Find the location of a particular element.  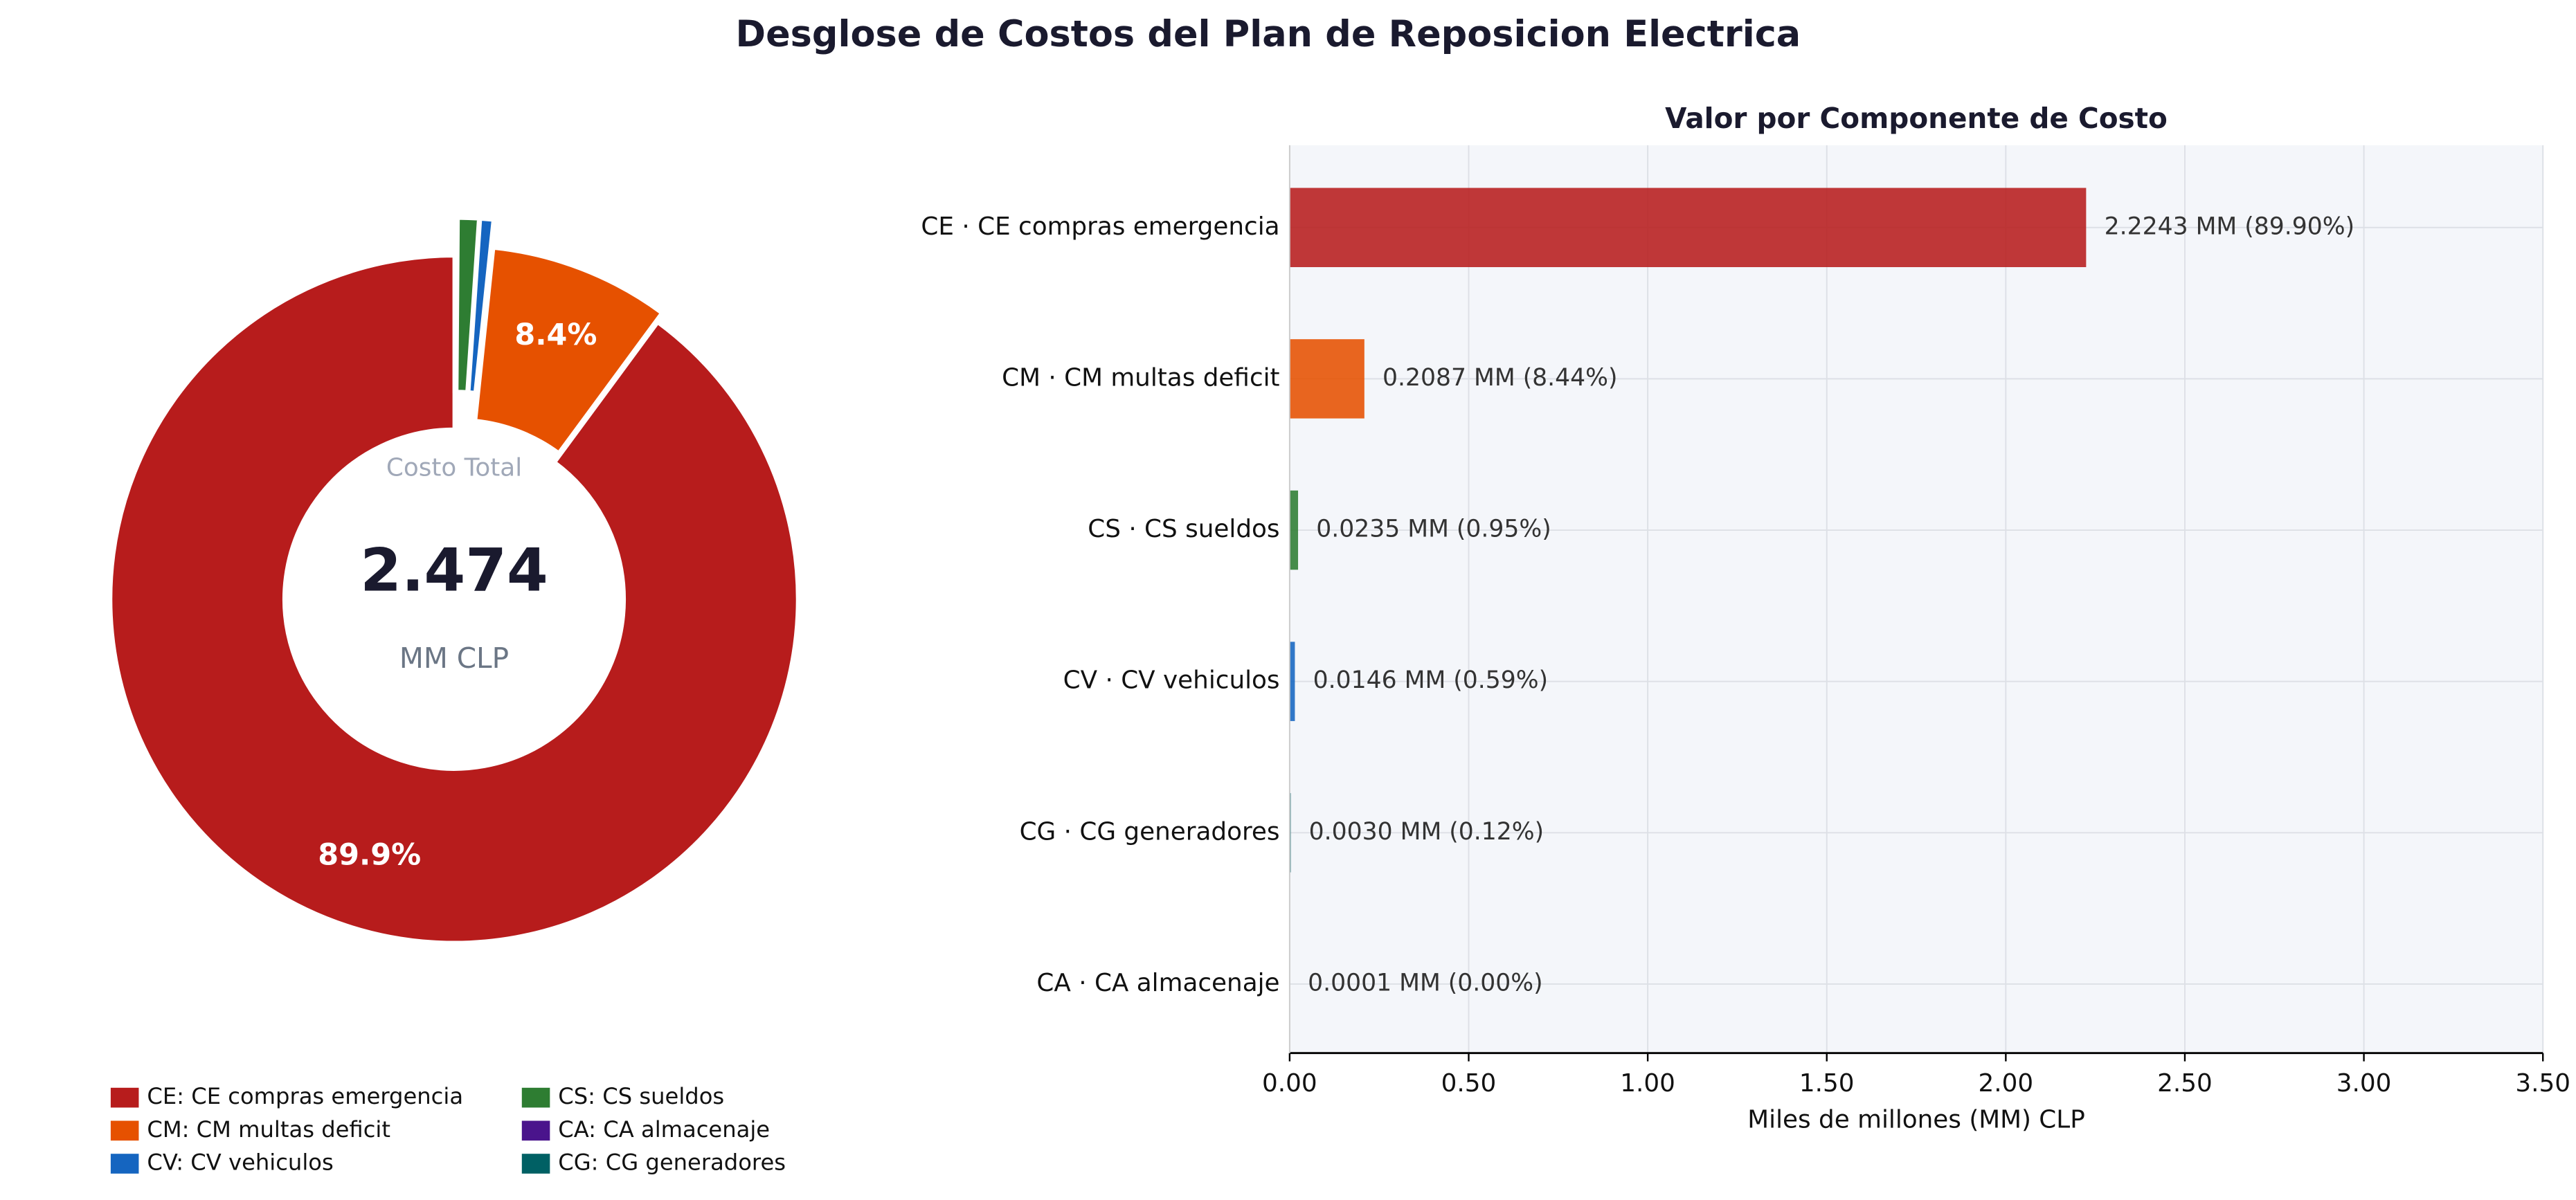

slice-label: 8.4% is located at coordinates (555, 335).